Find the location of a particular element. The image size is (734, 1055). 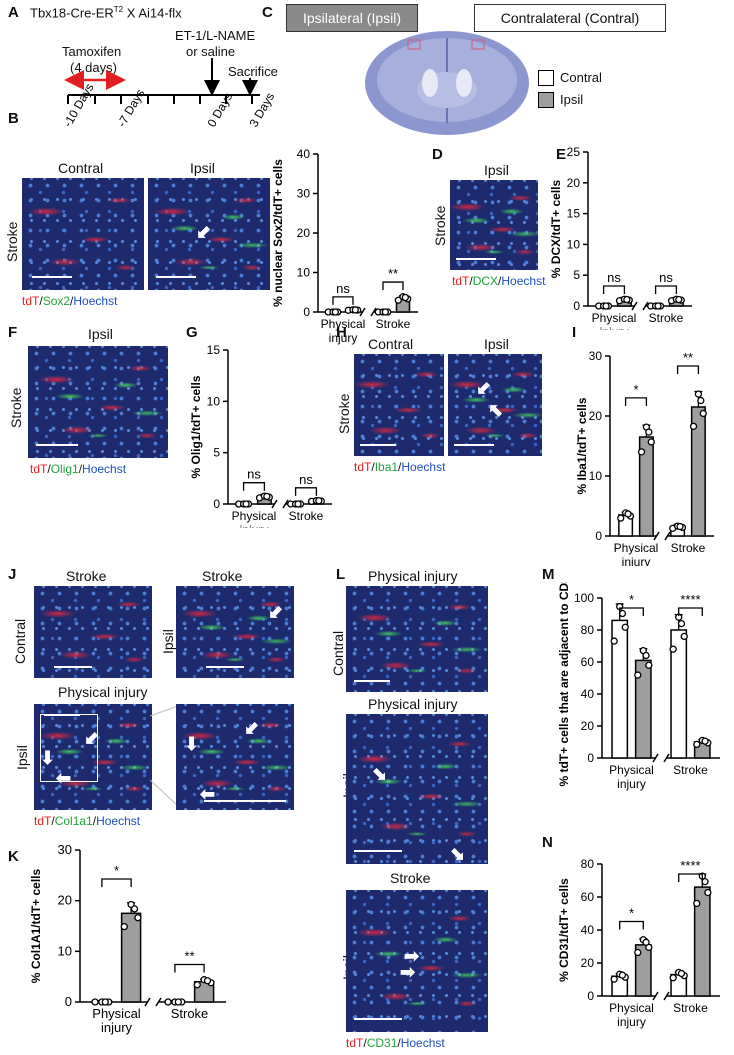

y-tick-label: 30 is located at coordinates (596, 356).